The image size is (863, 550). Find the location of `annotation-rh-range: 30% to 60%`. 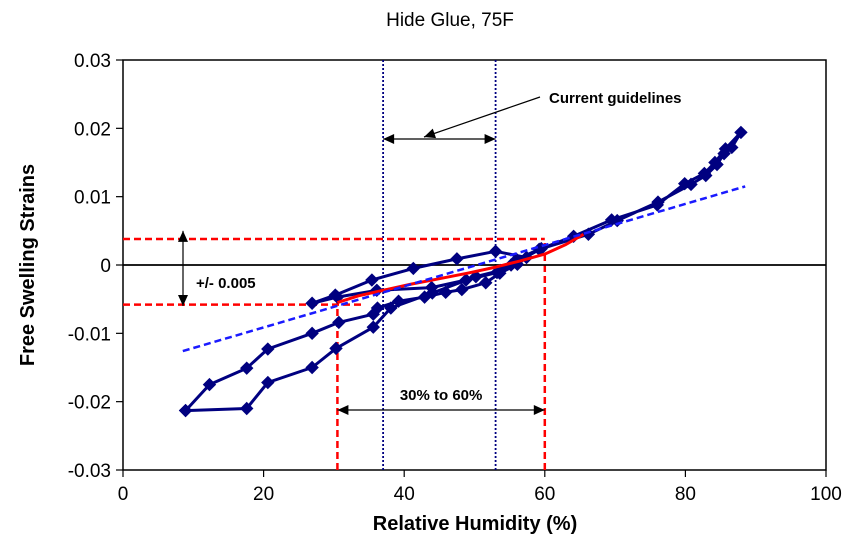

annotation-rh-range: 30% to 60% is located at coordinates (441, 395).